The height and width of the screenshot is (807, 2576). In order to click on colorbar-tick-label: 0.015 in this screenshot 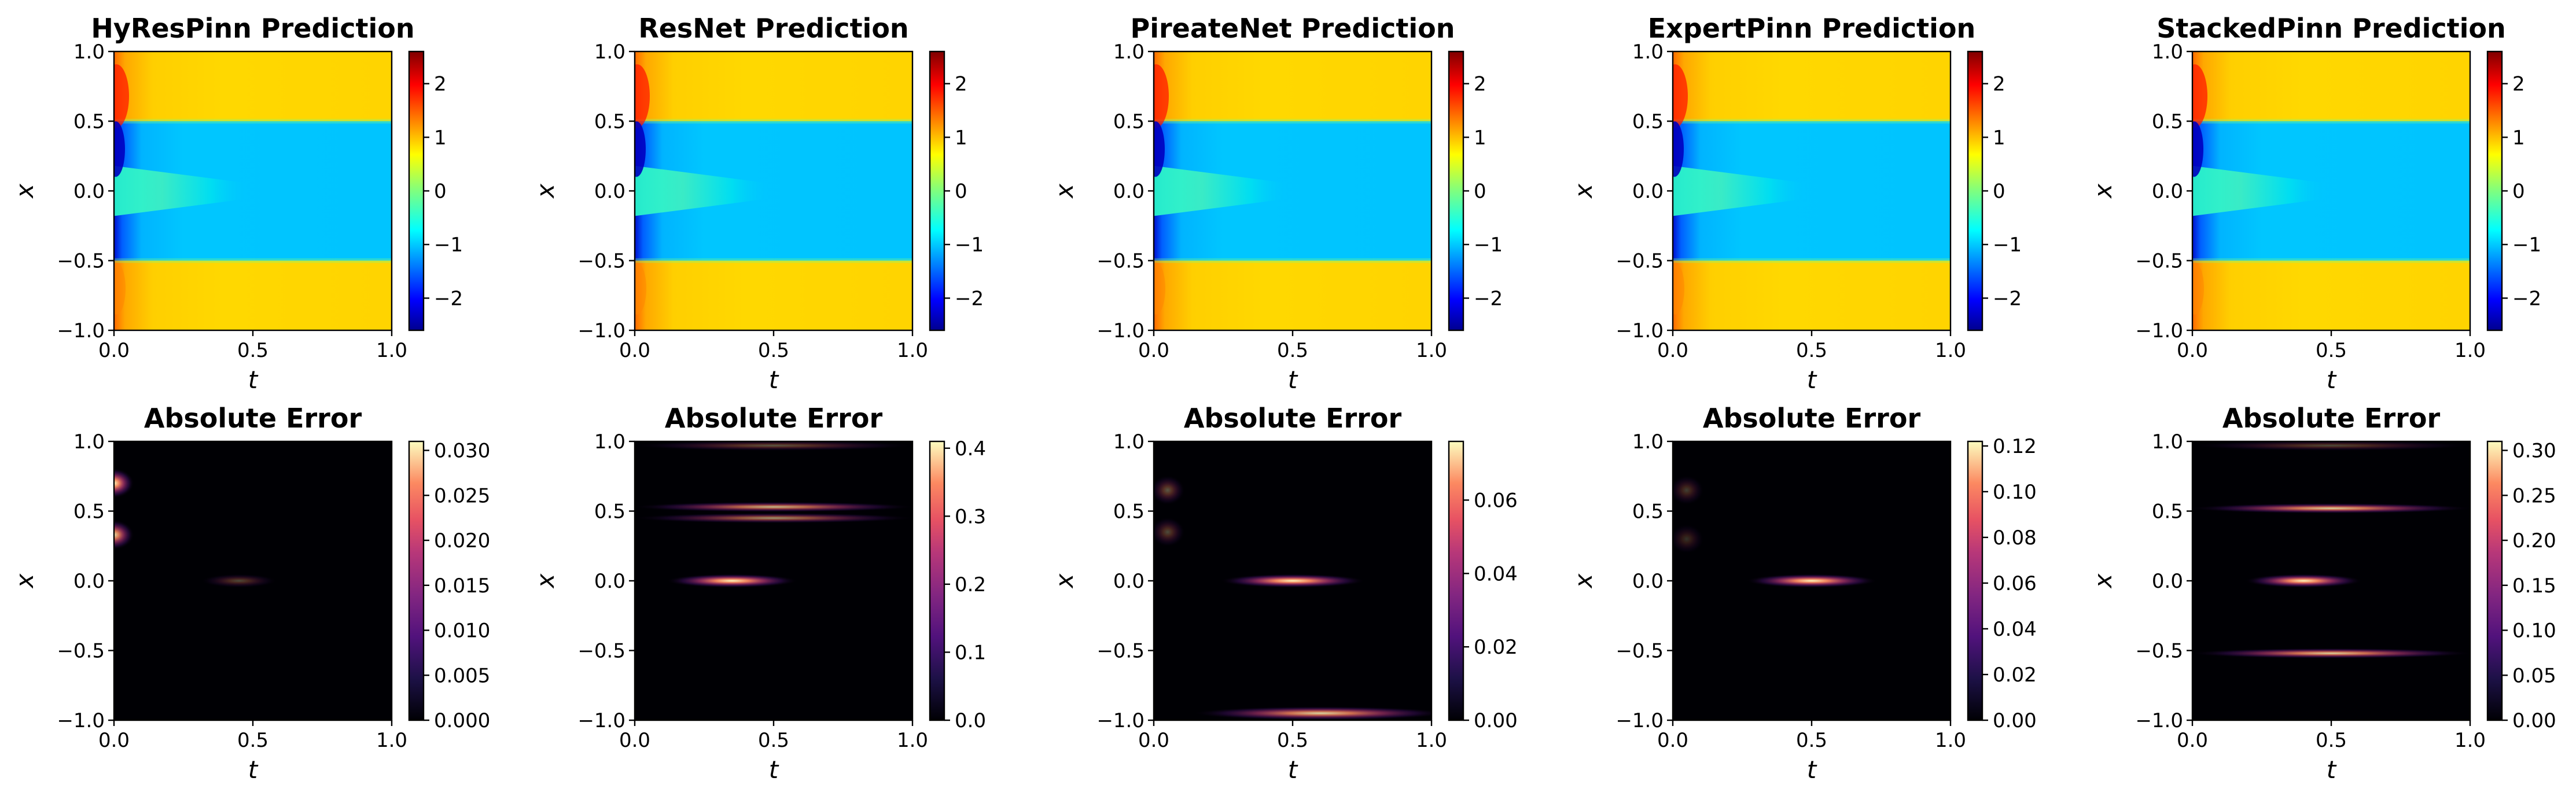, I will do `click(462, 586)`.